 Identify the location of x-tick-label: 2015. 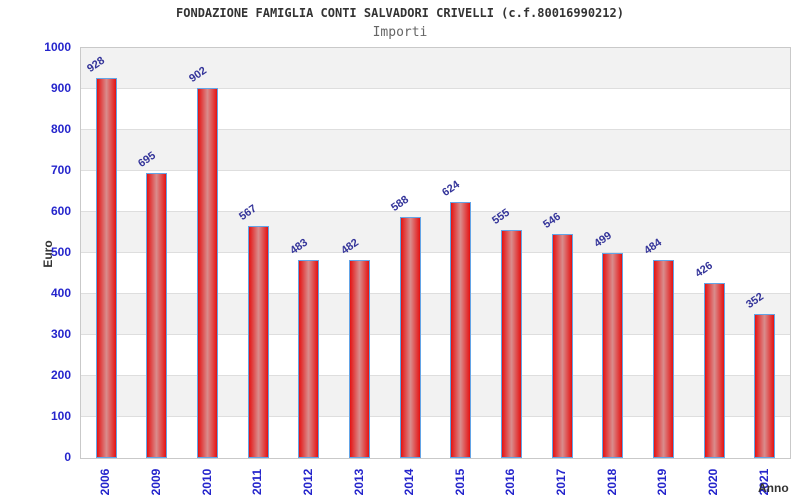
(459, 482).